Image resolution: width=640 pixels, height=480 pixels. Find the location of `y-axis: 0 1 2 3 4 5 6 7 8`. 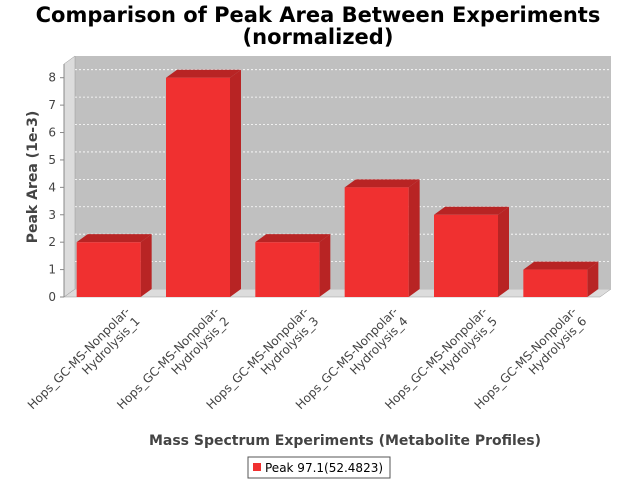

y-axis: 0 1 2 3 4 5 6 7 8 is located at coordinates (56, 184).